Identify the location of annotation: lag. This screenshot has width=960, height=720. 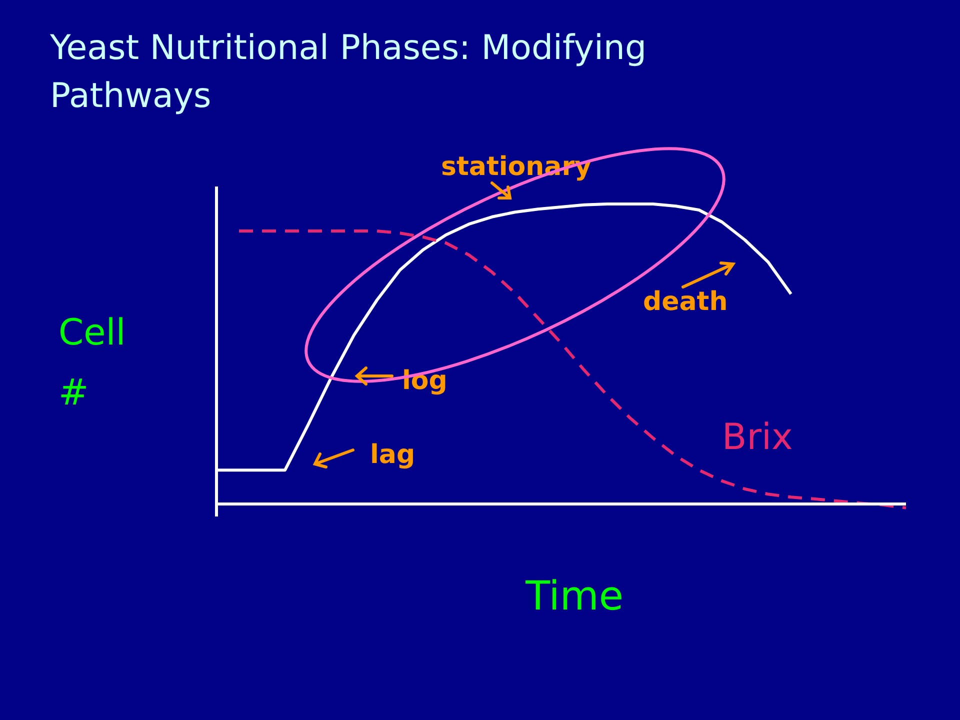
(393, 455).